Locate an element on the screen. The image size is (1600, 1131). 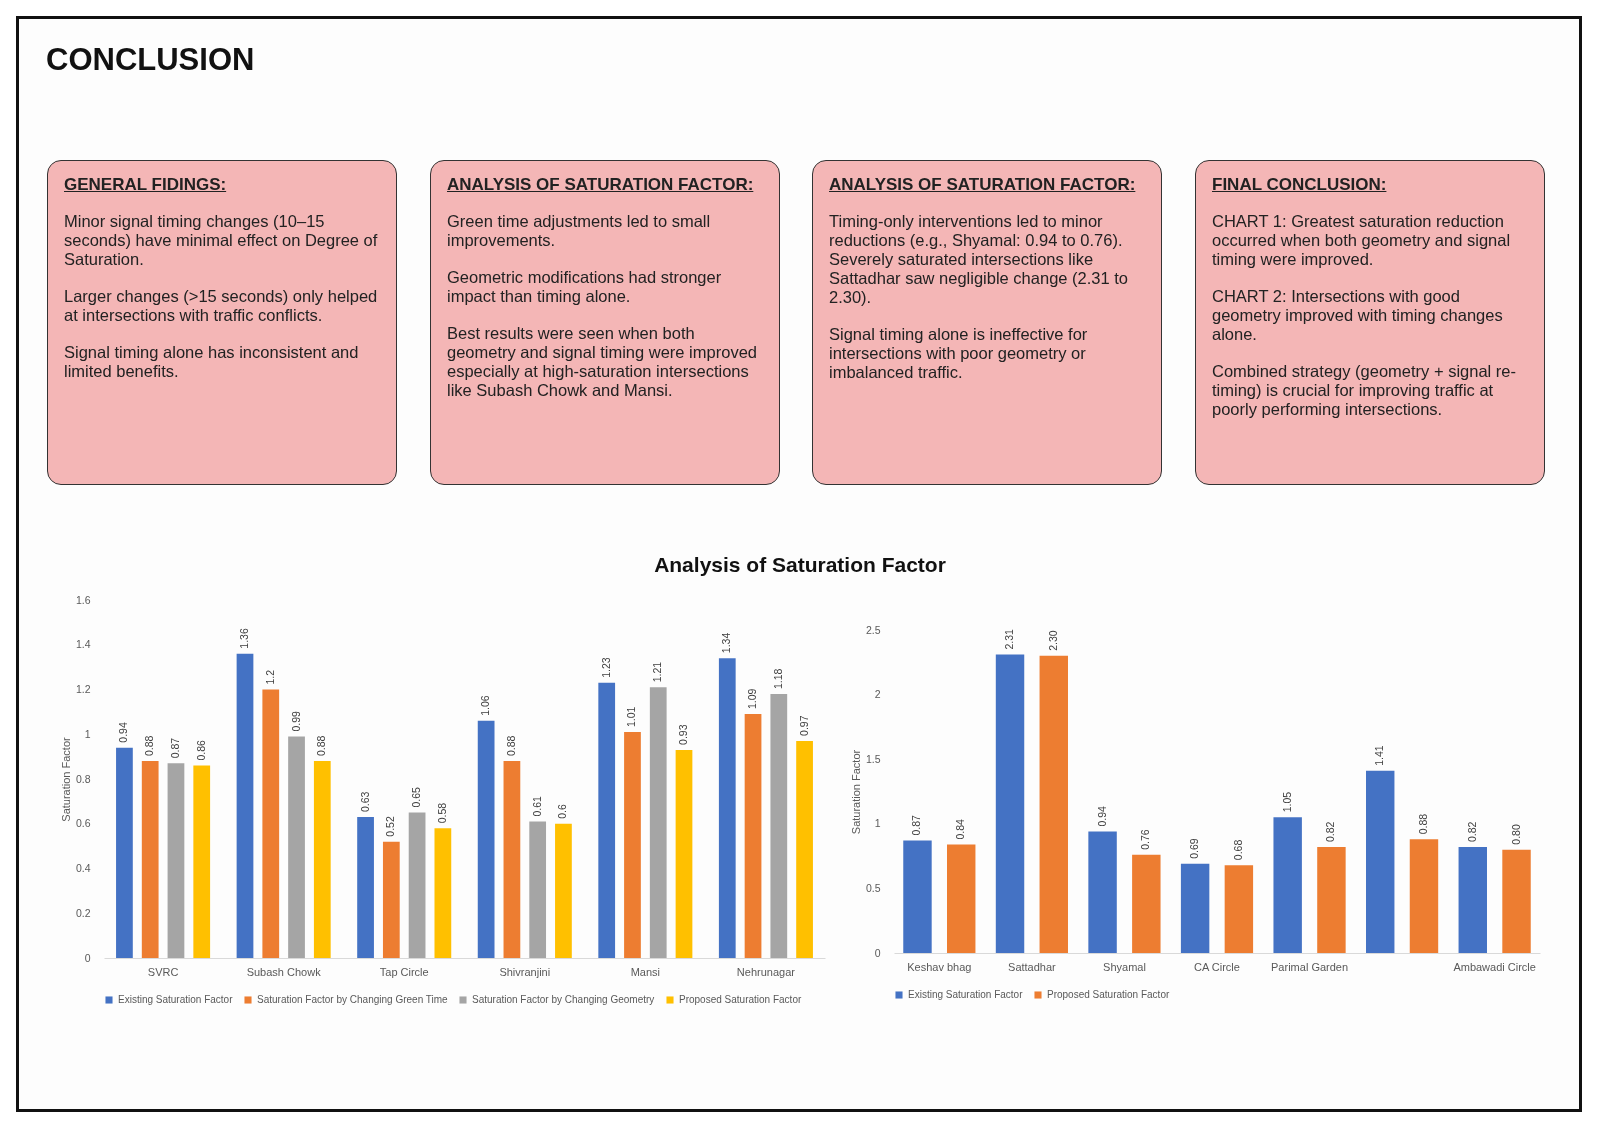
legend-label: Existing Saturation Factor is located at coordinates (176, 999).